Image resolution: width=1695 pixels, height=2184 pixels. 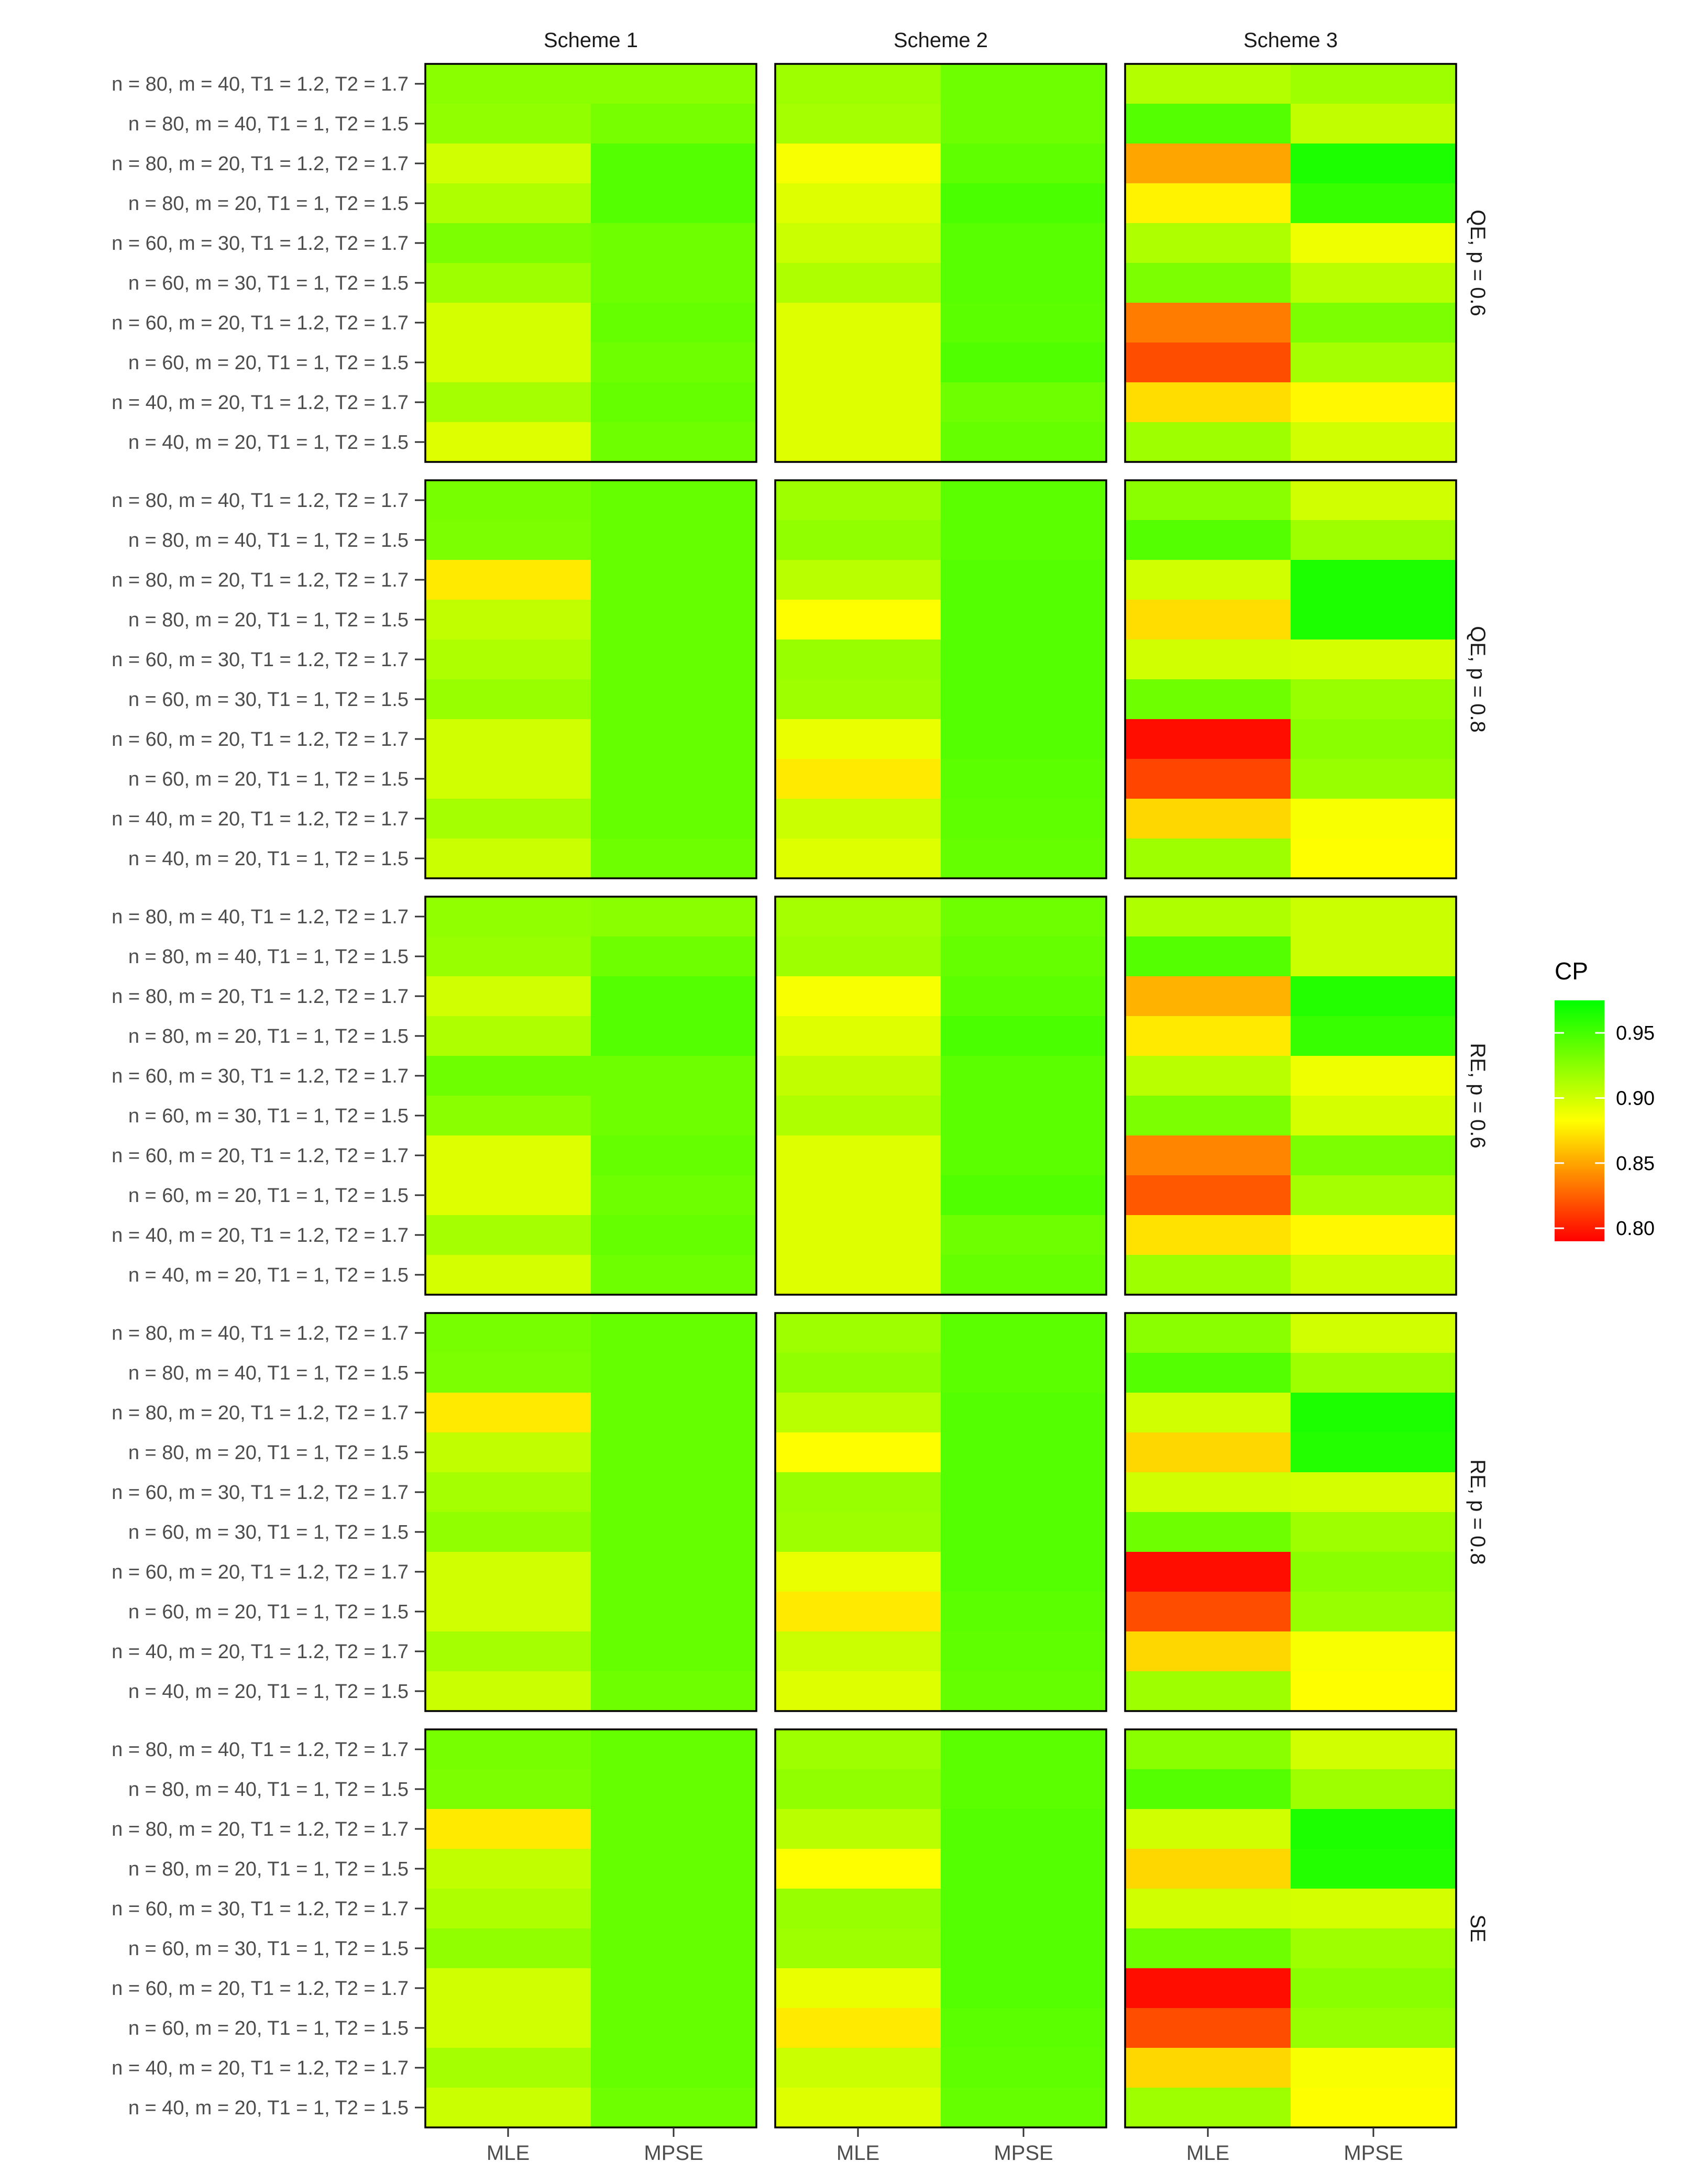 What do you see at coordinates (941, 40) in the screenshot?
I see `scheme-header-2: Scheme 2` at bounding box center [941, 40].